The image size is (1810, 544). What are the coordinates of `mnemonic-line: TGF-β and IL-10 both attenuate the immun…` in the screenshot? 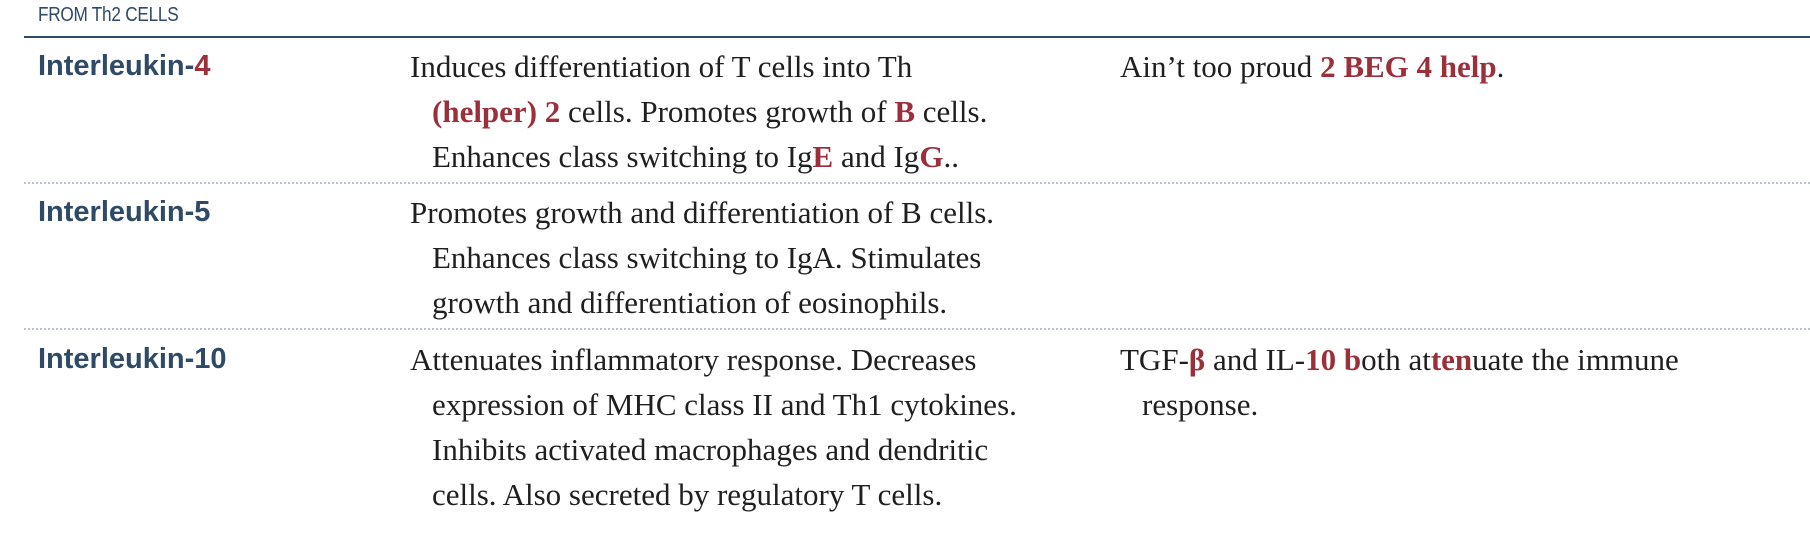 It's located at (1465, 359).